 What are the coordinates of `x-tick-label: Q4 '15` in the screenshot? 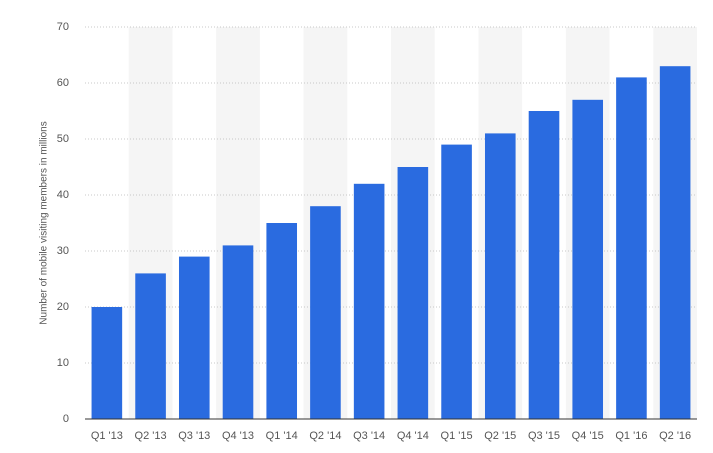 It's located at (588, 436).